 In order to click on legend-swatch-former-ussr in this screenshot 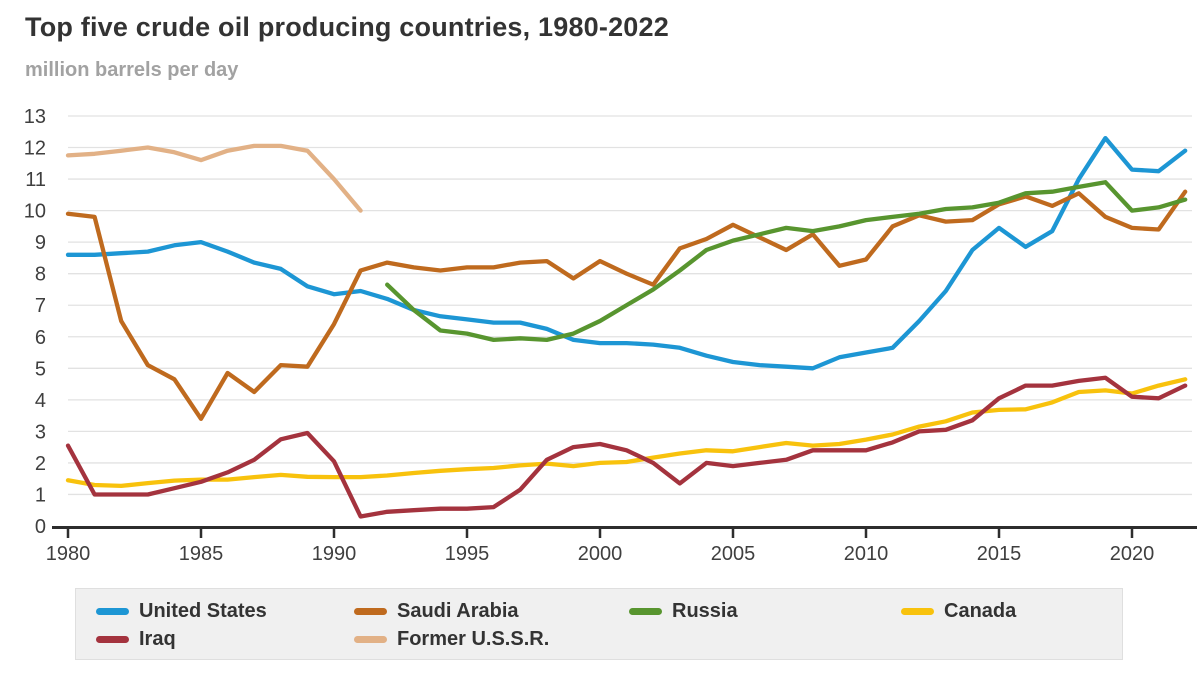, I will do `click(370, 639)`.